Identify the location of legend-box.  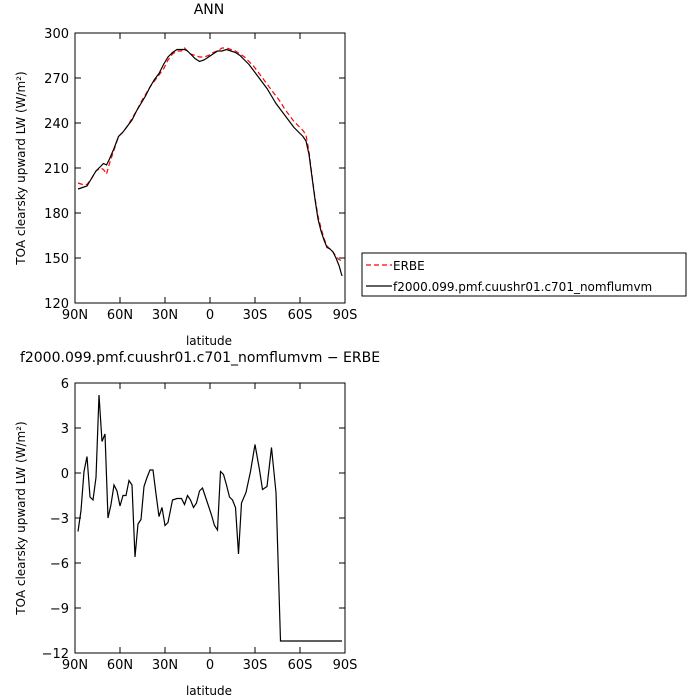
(524, 274).